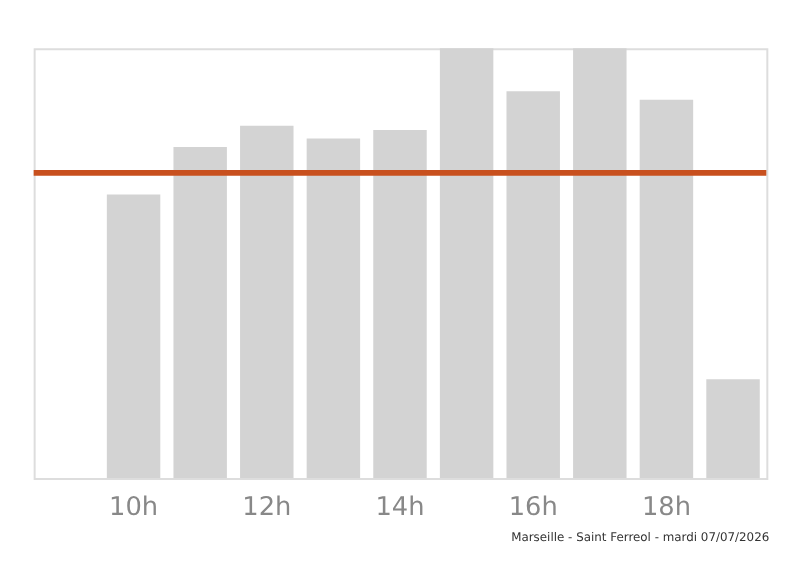 This screenshot has height=572, width=800. What do you see at coordinates (134, 507) in the screenshot?
I see `x-tick-label: 10h` at bounding box center [134, 507].